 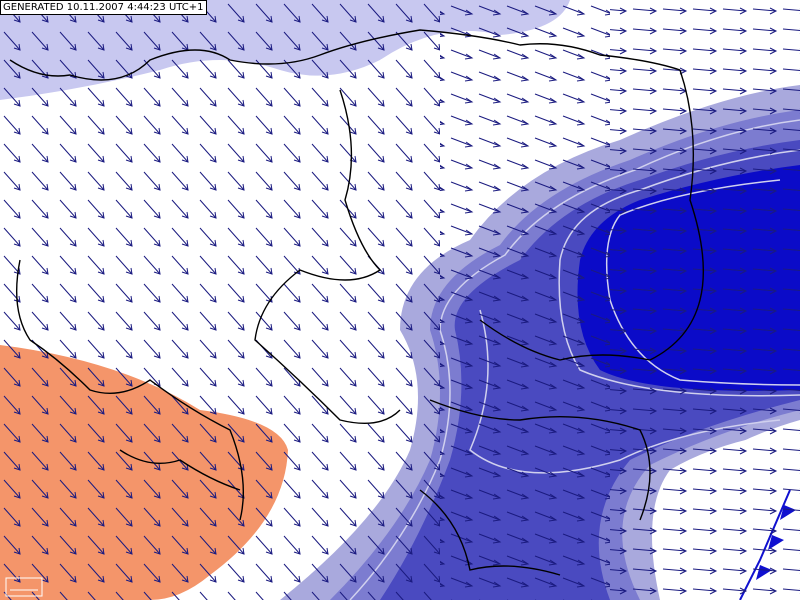 What do you see at coordinates (103, 7) in the screenshot?
I see `generated-timestamp: GENERATED 10.11.2007 4:44:23 UTC+1` at bounding box center [103, 7].